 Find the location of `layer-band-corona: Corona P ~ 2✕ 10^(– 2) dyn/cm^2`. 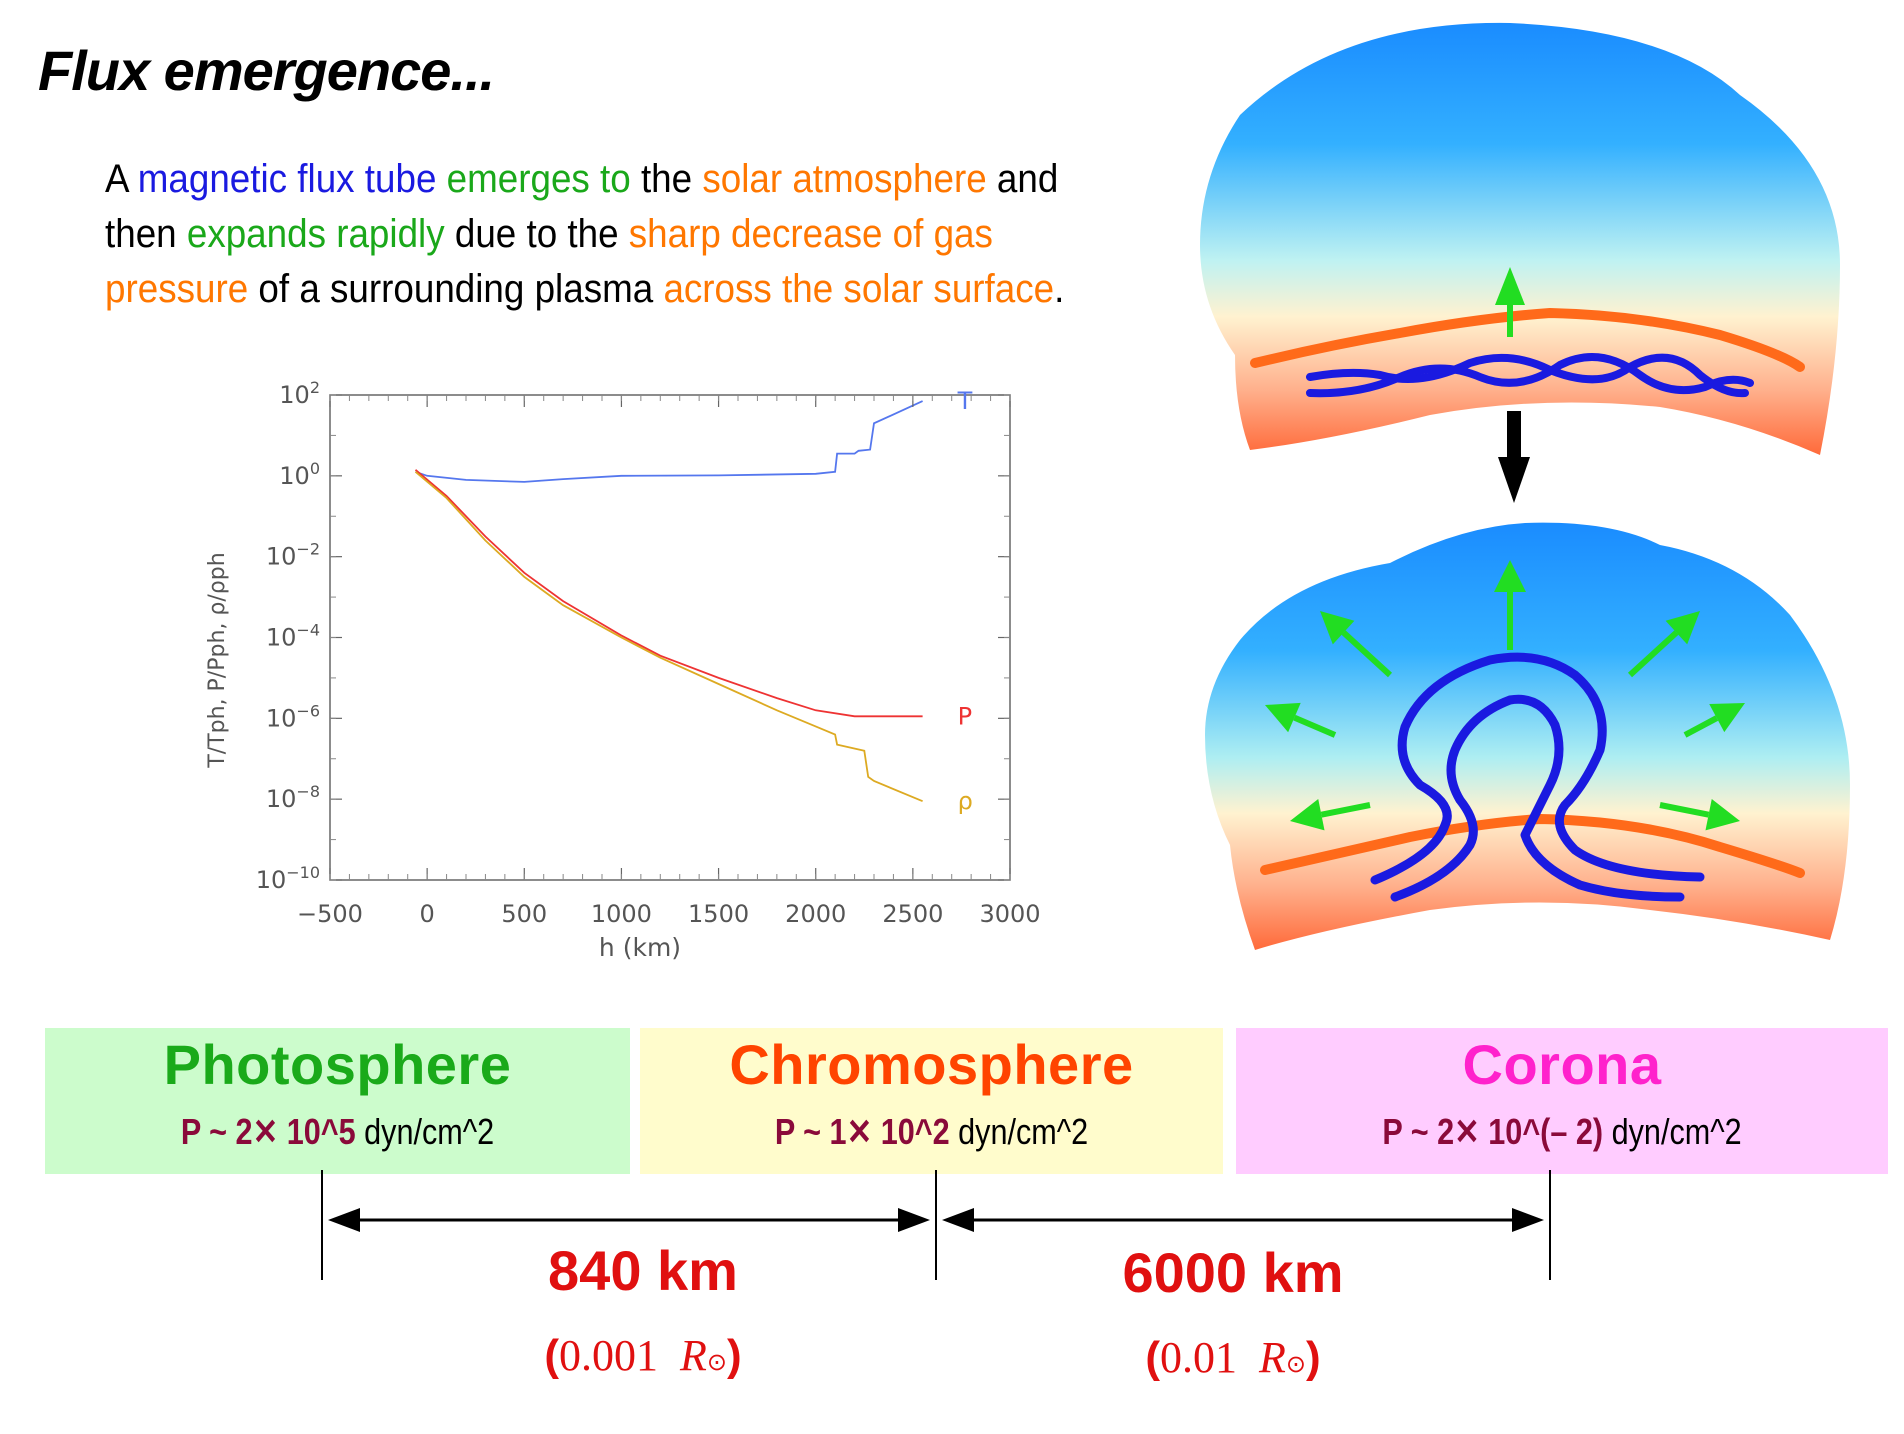

layer-band-corona: Corona P ~ 2✕ 10^(– 2) dyn/cm^2 is located at coordinates (1562, 1101).